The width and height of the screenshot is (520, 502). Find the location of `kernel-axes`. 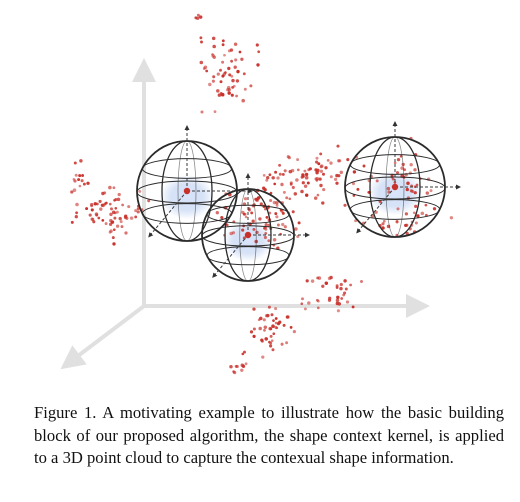

kernel-axes is located at coordinates (408, 177).